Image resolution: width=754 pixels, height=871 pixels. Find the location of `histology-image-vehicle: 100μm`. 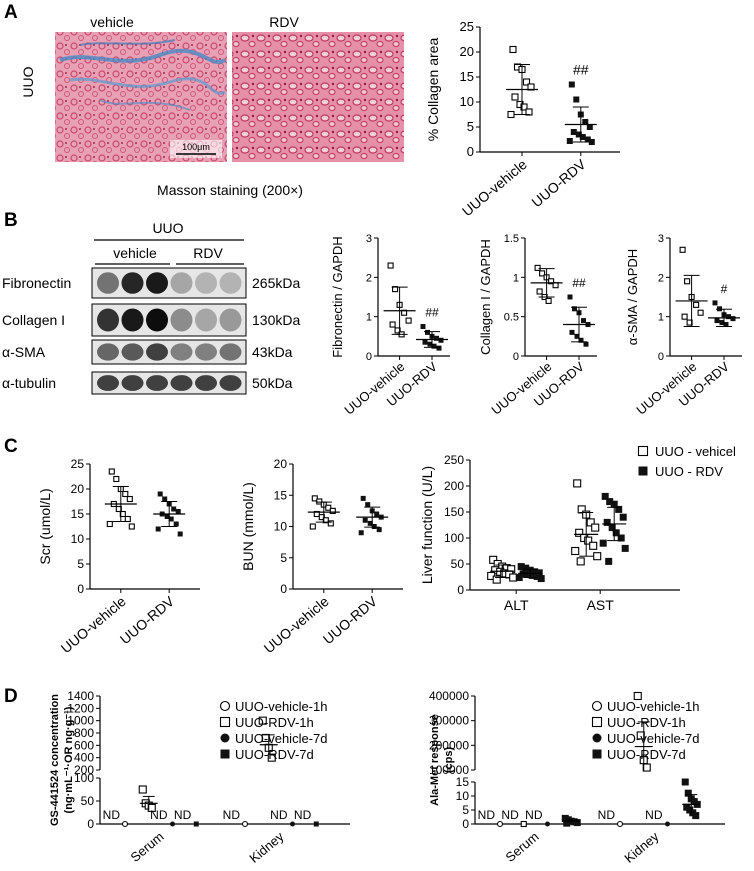

histology-image-vehicle: 100μm is located at coordinates (141, 97).